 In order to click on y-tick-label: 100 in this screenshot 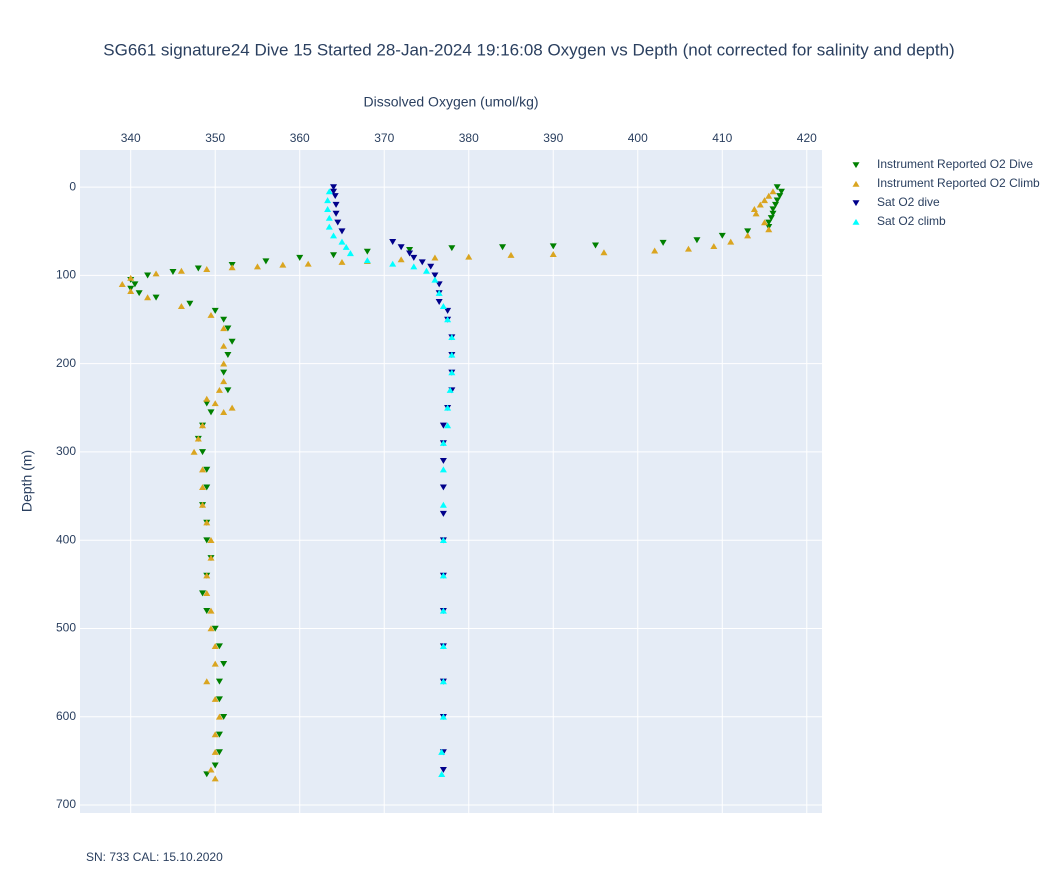, I will do `click(66, 275)`.